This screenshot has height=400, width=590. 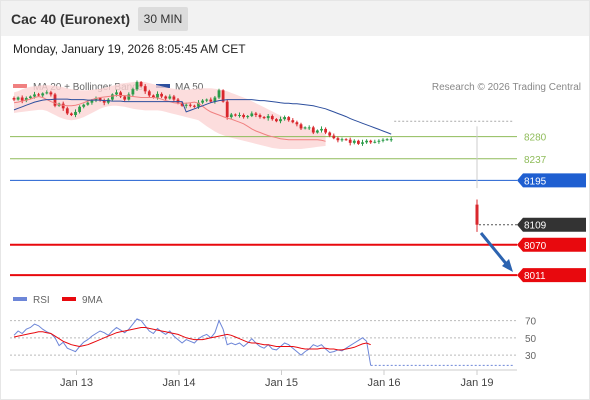 What do you see at coordinates (506, 87) in the screenshot?
I see `copyright-label: Research © 2026 Trading Central` at bounding box center [506, 87].